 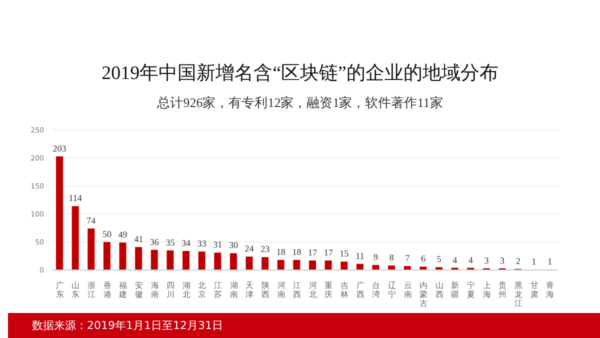 What do you see at coordinates (360, 290) in the screenshot?
I see `x-tick-label: 广西` at bounding box center [360, 290].